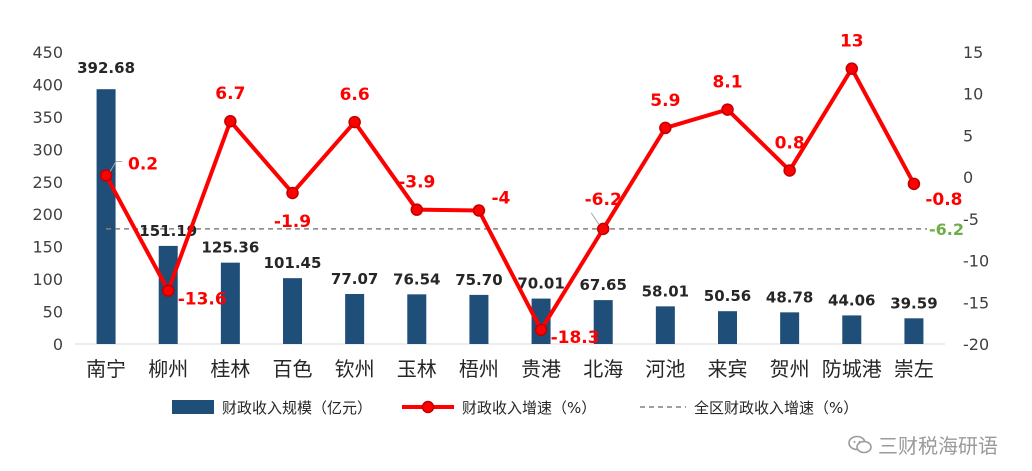 This screenshot has height=471, width=1032. I want to click on bar-value-label: 75.70, so click(478, 280).